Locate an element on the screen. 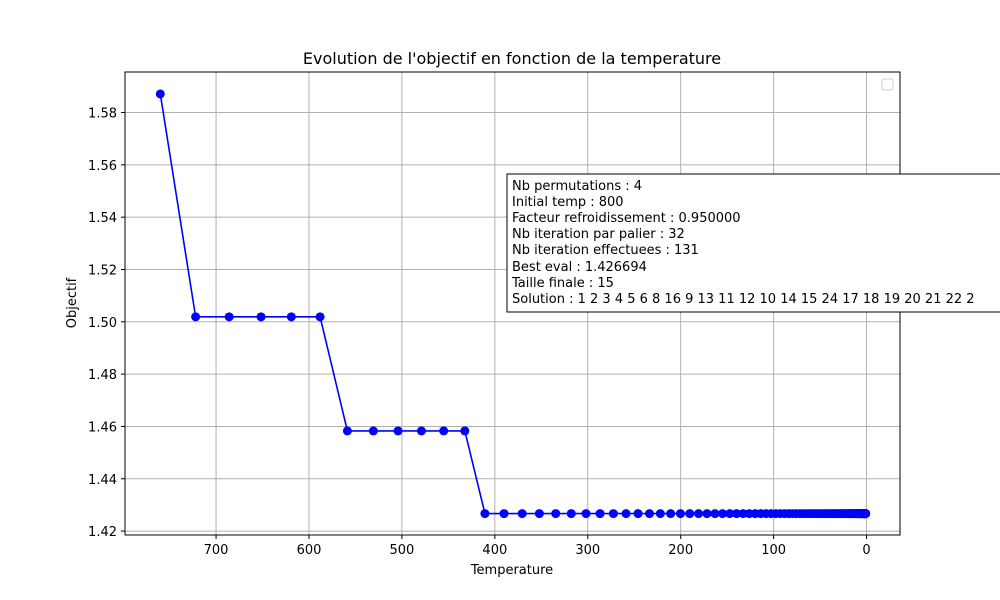 Image resolution: width=1000 pixels, height=600 pixels. x-axis-label: Temperature is located at coordinates (511, 570).